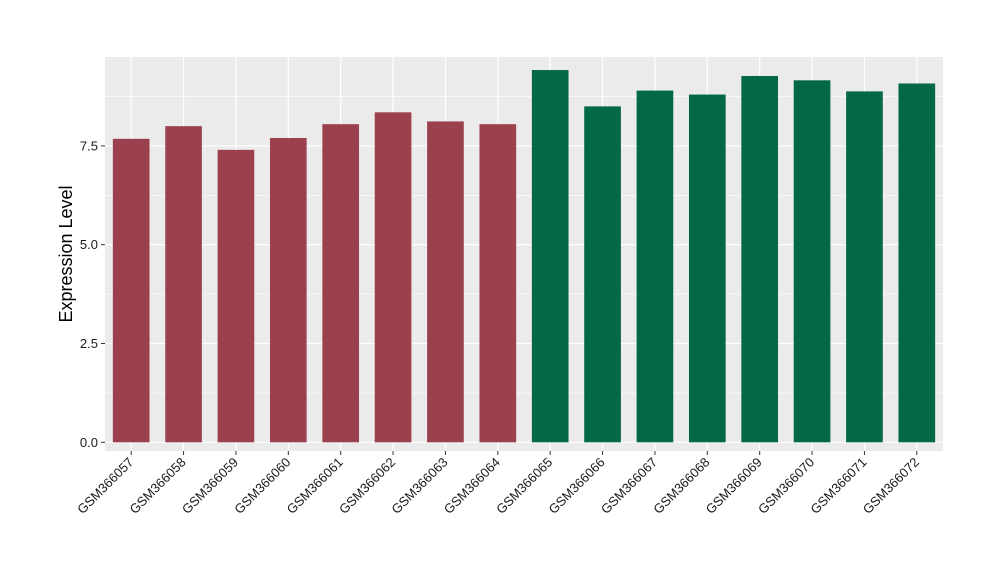  Describe the element at coordinates (89, 145) in the screenshot. I see `y-tick-label: 7.5` at that location.